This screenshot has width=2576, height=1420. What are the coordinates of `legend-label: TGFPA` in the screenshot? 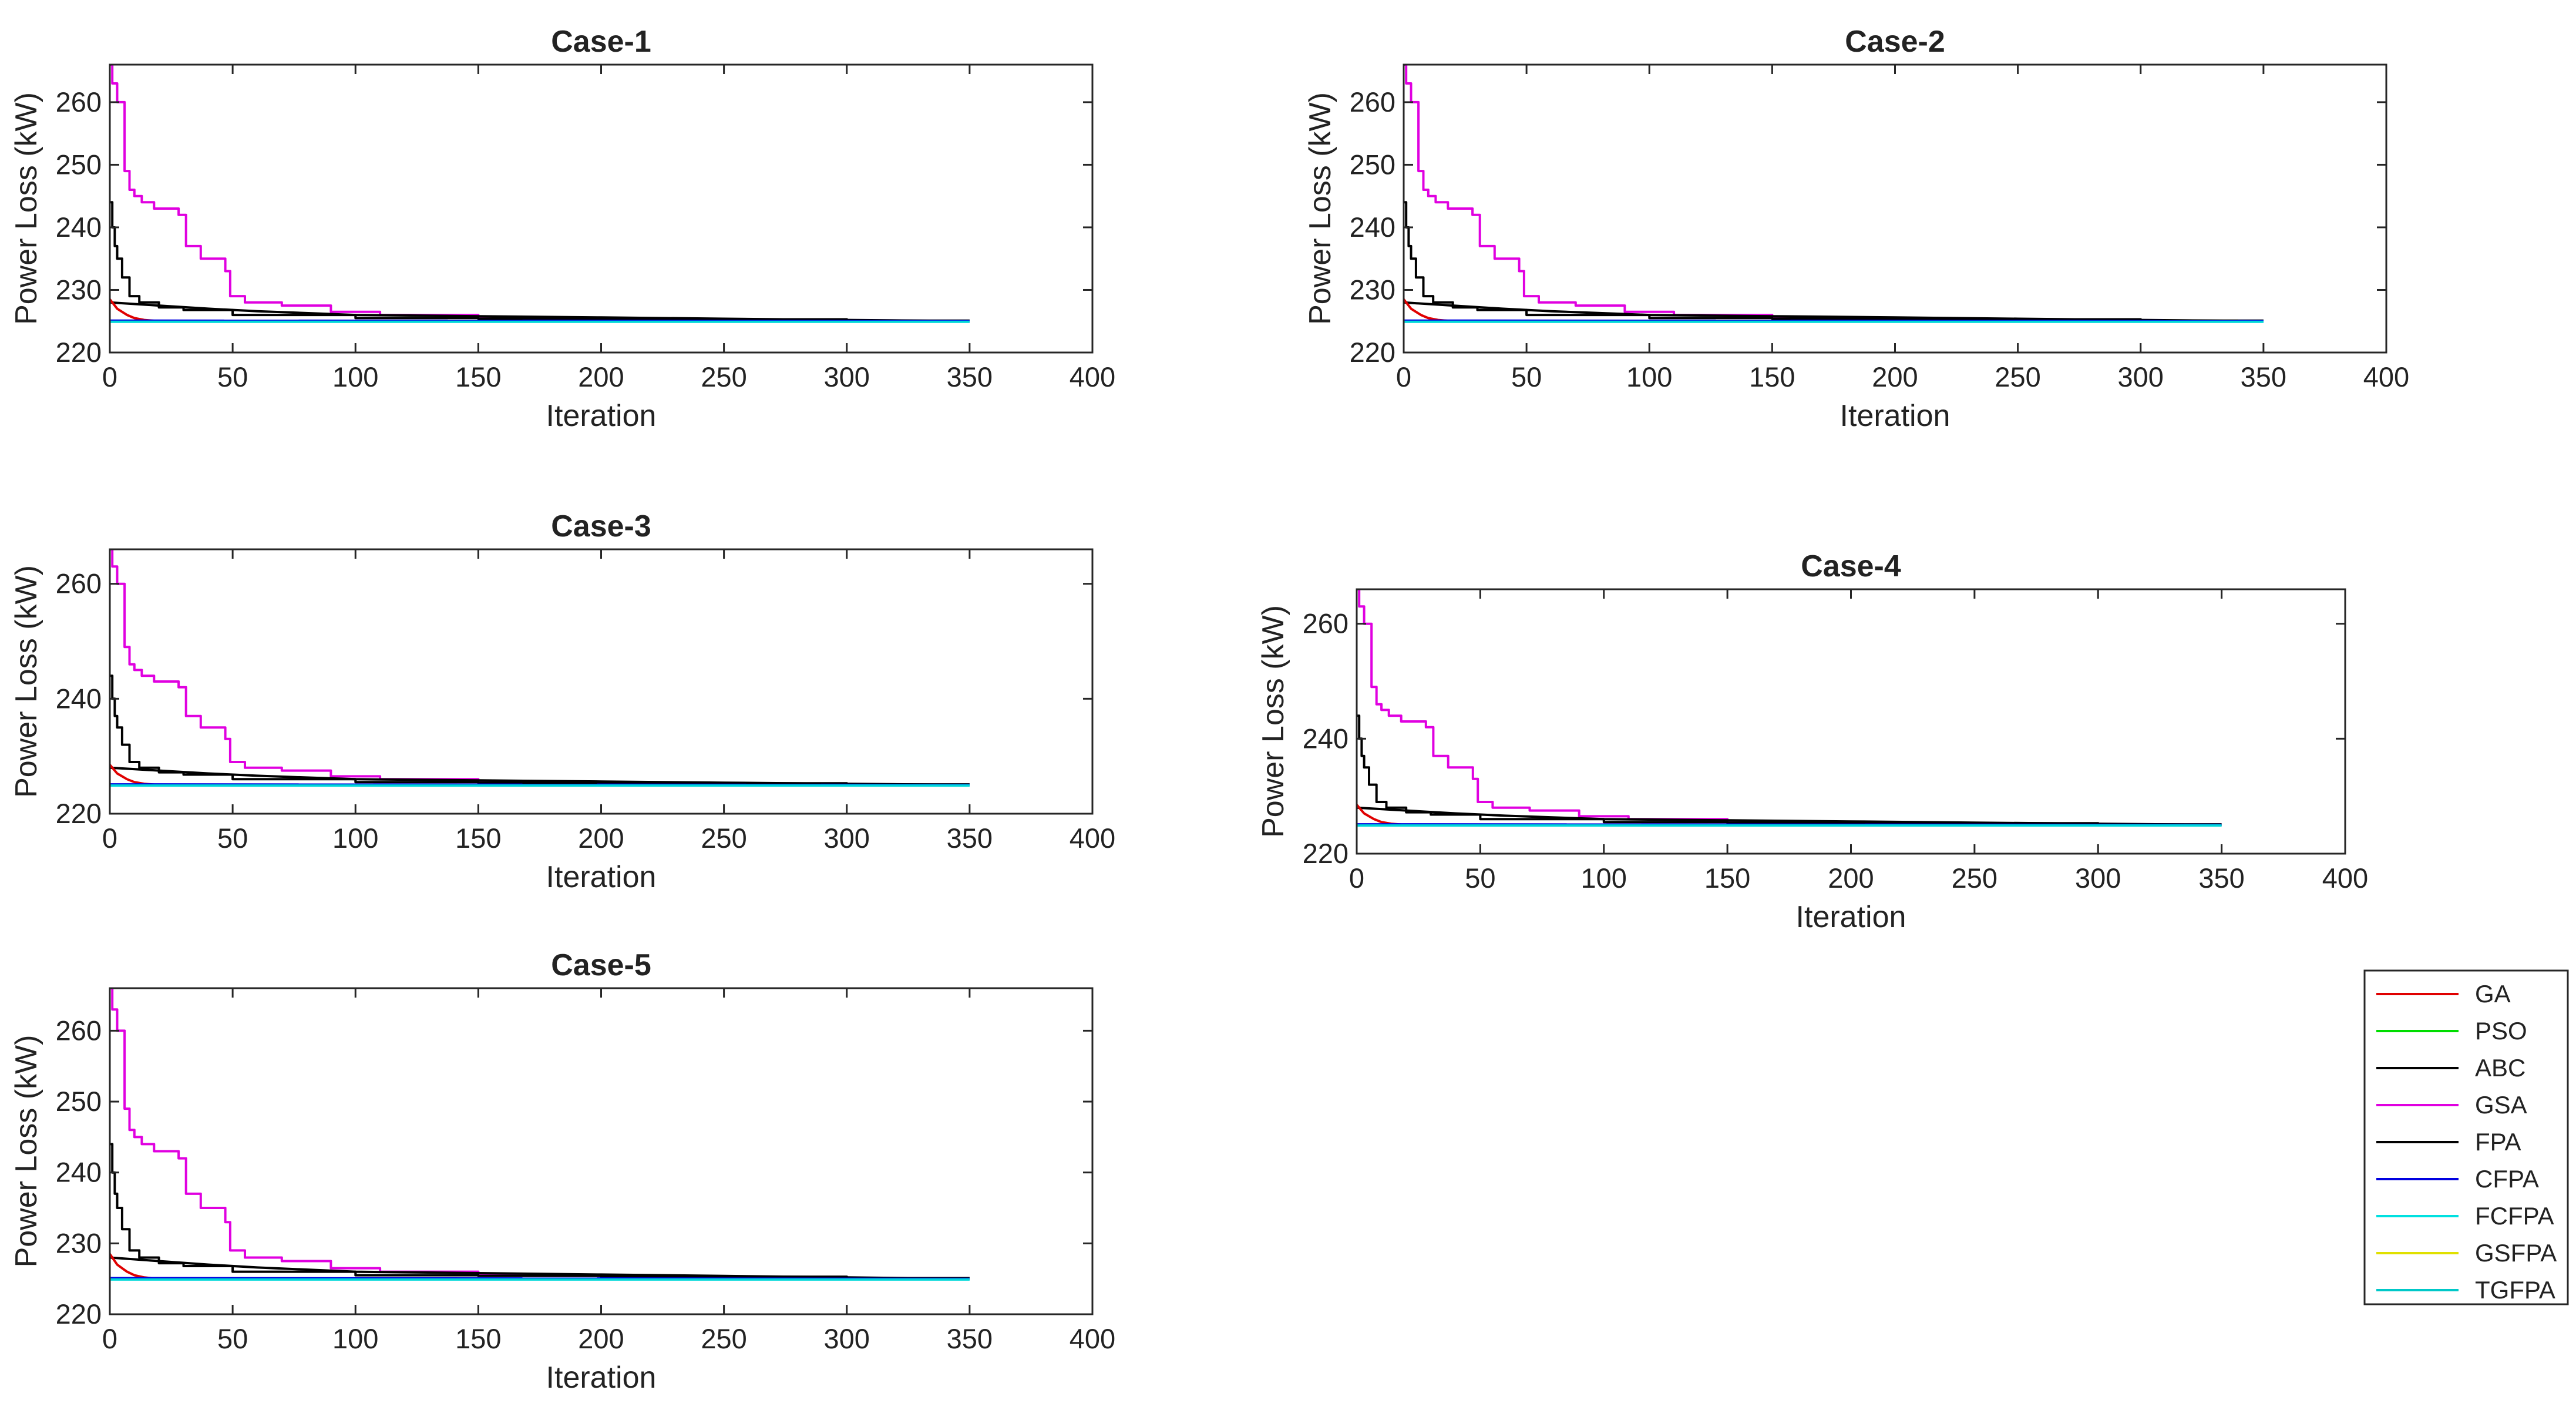 It's located at (2515, 1290).